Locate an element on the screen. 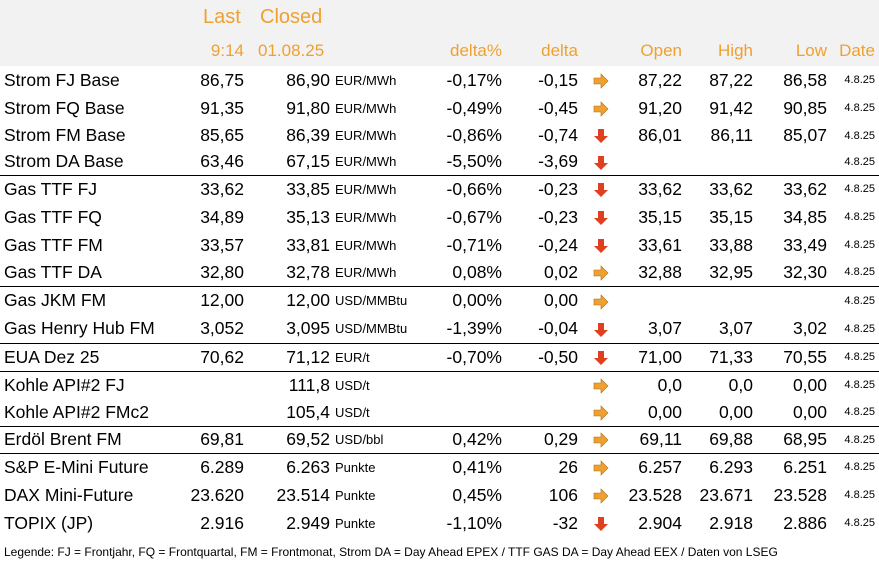  open-value: 0,0 is located at coordinates (669, 384).